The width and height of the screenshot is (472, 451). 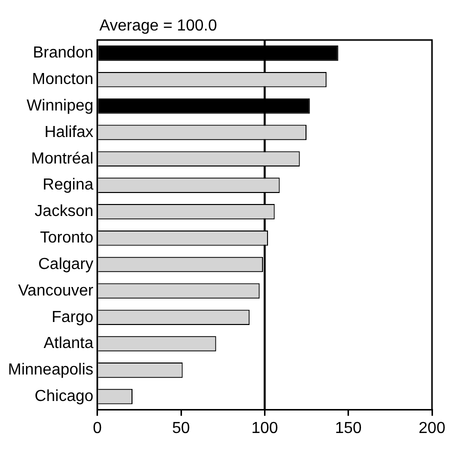 I want to click on ref-line-label: Average = 100.0, so click(x=158, y=25).